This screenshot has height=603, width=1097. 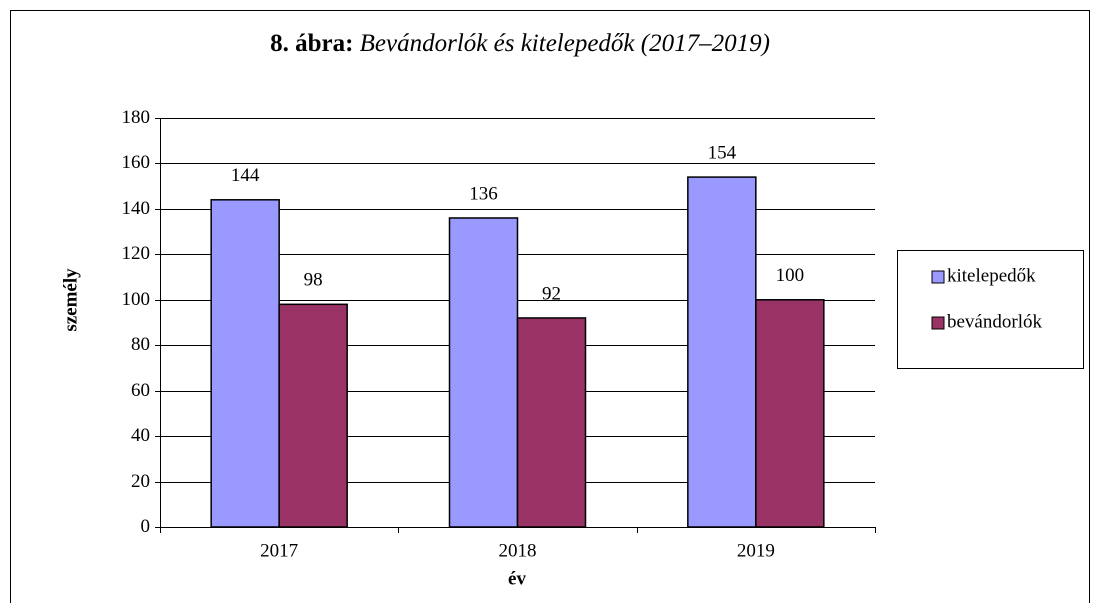 I want to click on y-tick-label: 40, so click(x=140, y=435).